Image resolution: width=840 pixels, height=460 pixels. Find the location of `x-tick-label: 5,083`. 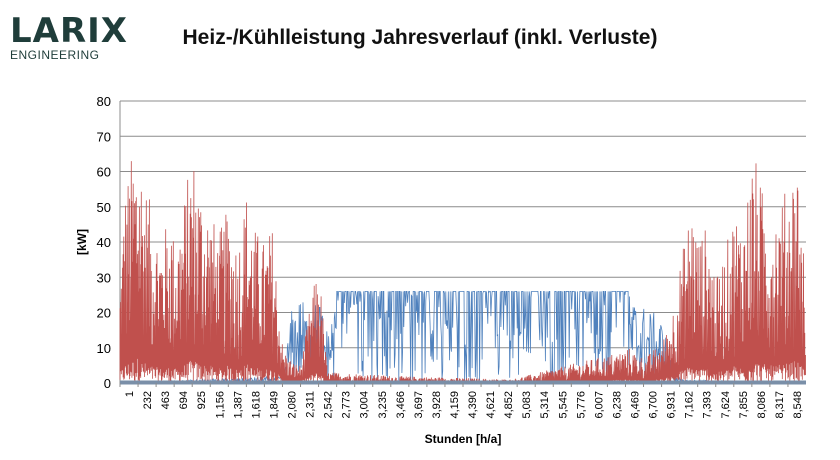

x-tick-label: 5,083 is located at coordinates (527, 405).